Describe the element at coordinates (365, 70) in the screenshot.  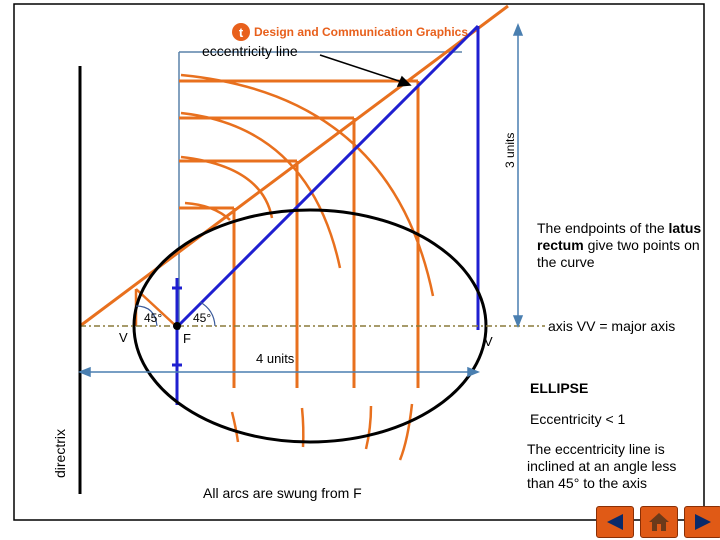
I see `label-pointer-arrow` at that location.